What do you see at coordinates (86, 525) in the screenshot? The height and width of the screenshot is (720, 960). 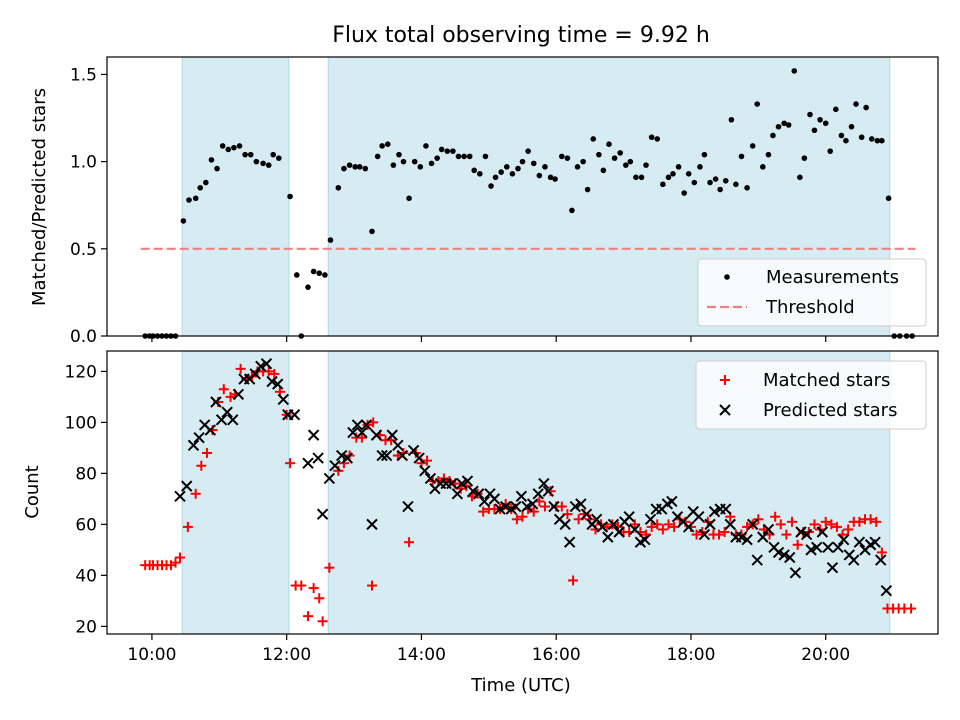 I see `y-tick-label: 60` at bounding box center [86, 525].